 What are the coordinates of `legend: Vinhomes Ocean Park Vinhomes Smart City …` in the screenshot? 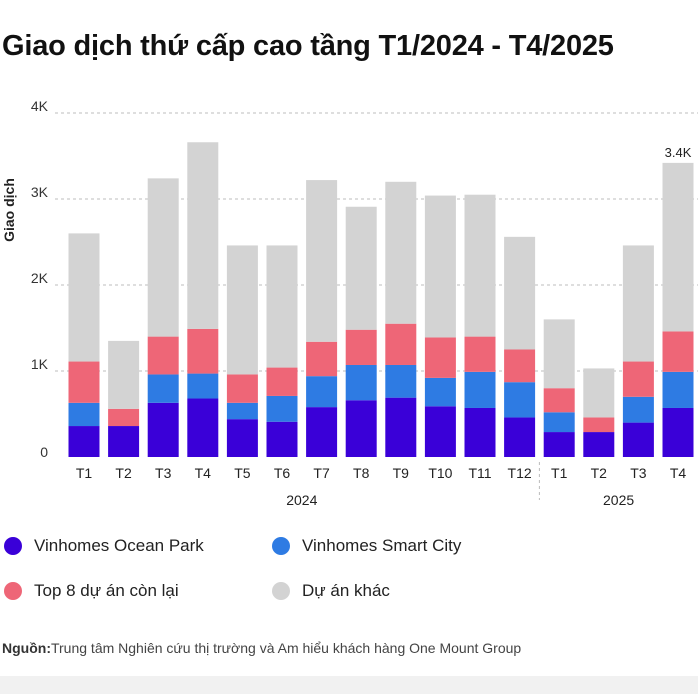 It's located at (349, 570).